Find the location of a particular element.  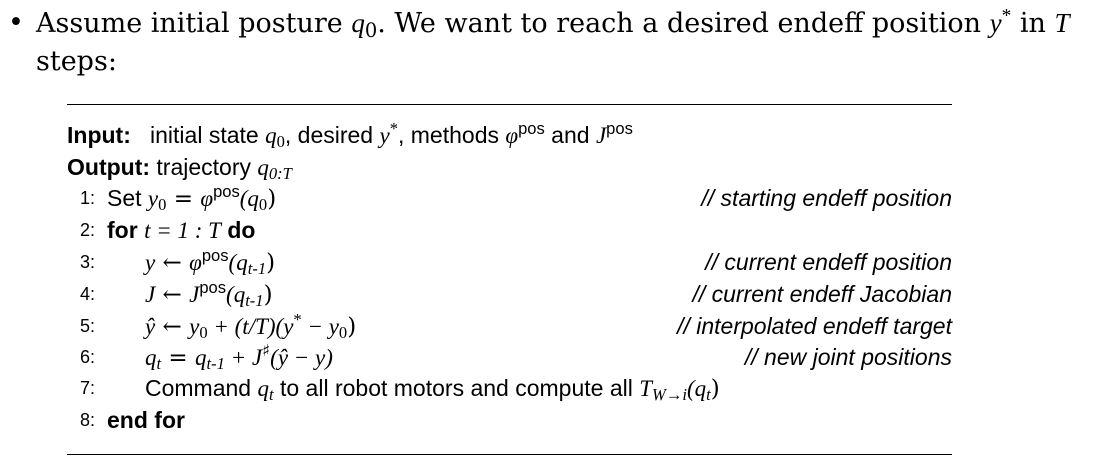

comment-interpolated-target: // interpolated endeff target is located at coordinates (814, 326).